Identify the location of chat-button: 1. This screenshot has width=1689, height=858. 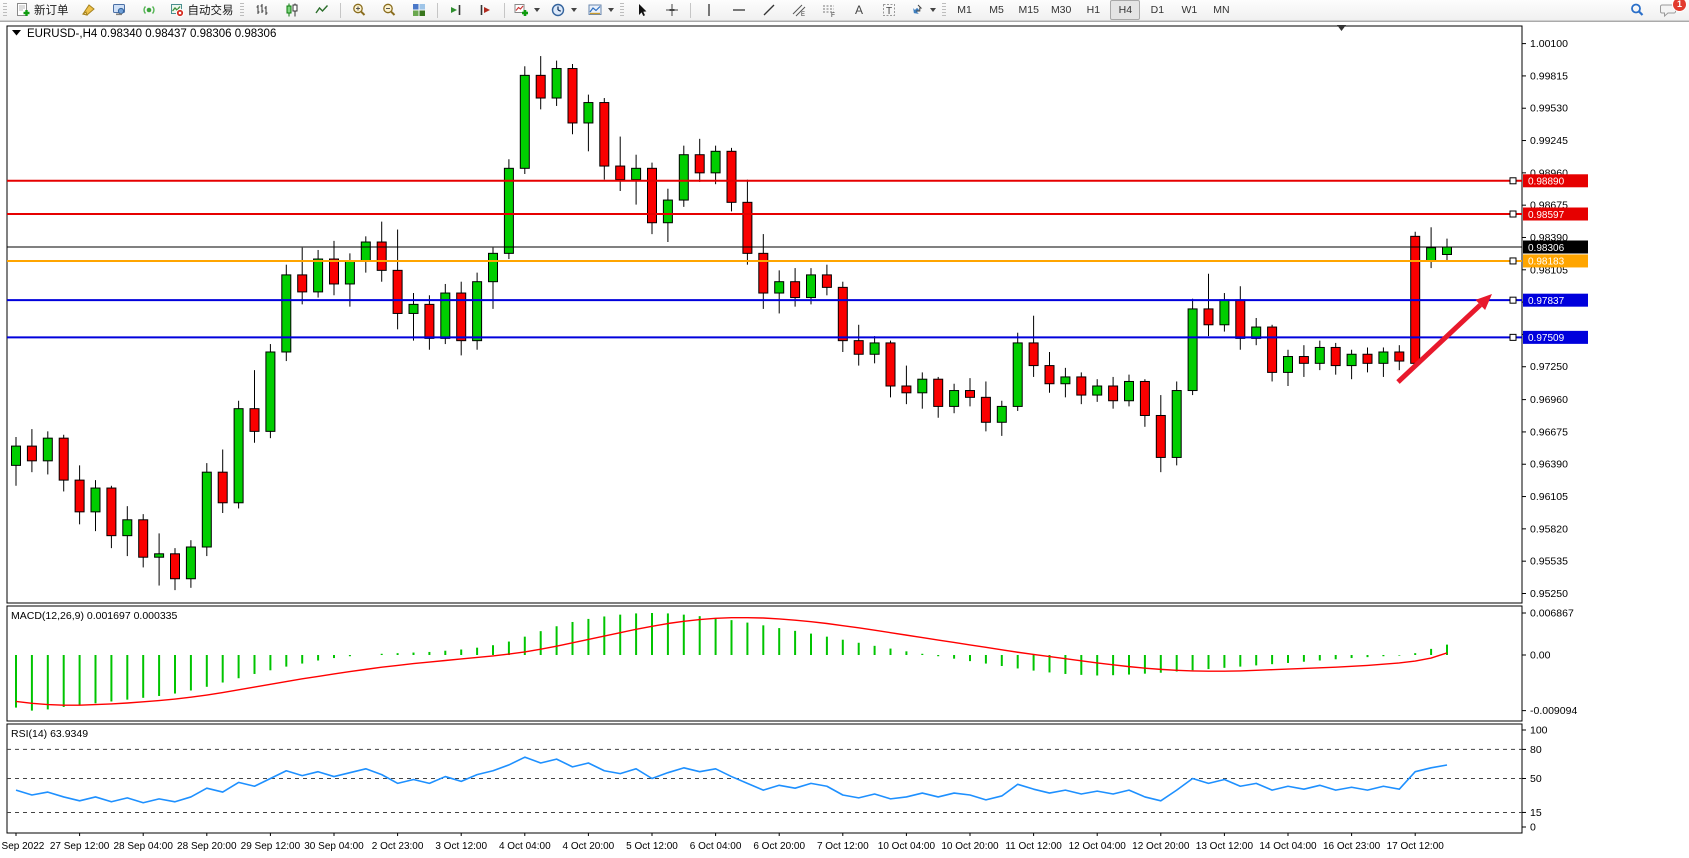
(1670, 10).